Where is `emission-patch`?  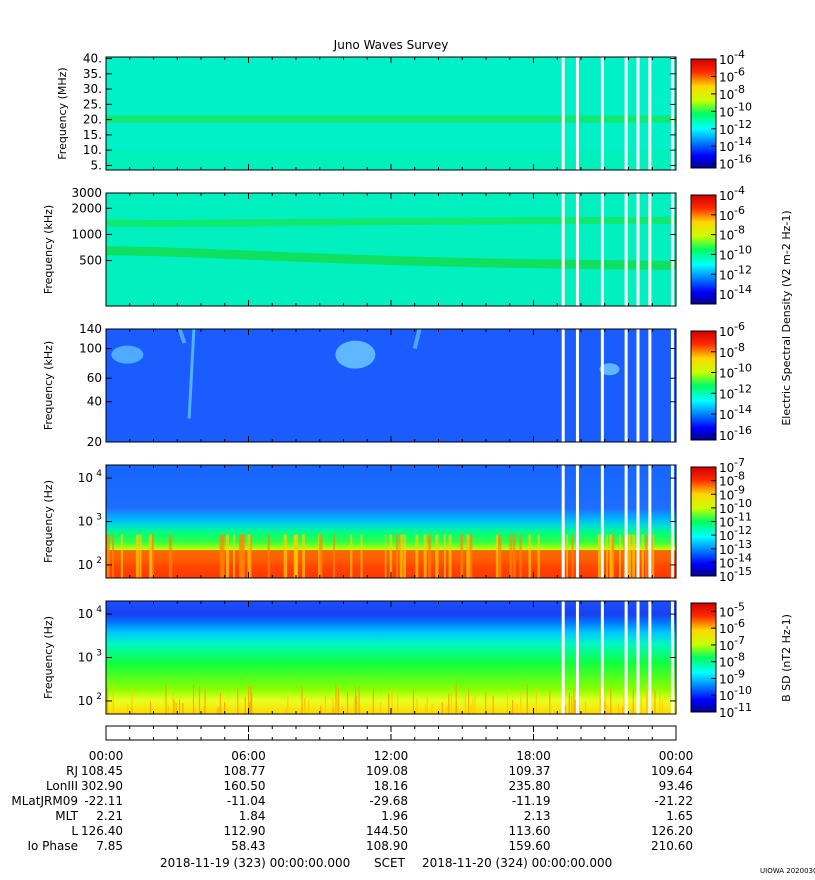 emission-patch is located at coordinates (127, 354).